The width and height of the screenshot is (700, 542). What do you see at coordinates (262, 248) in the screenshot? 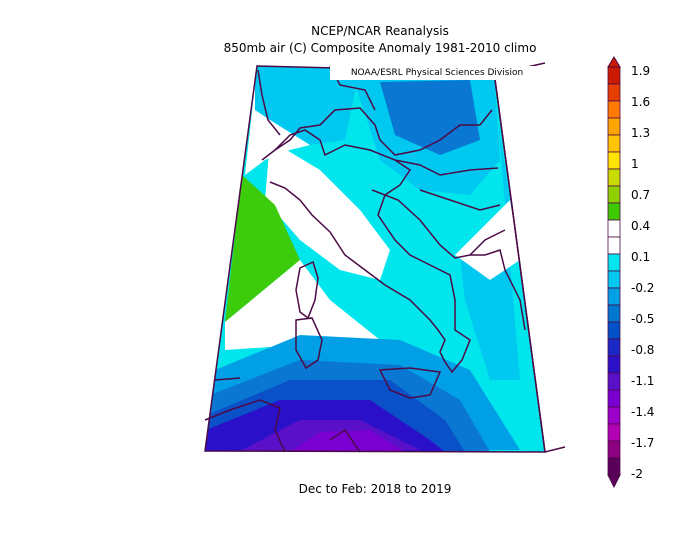
I see `field-green` at bounding box center [262, 248].